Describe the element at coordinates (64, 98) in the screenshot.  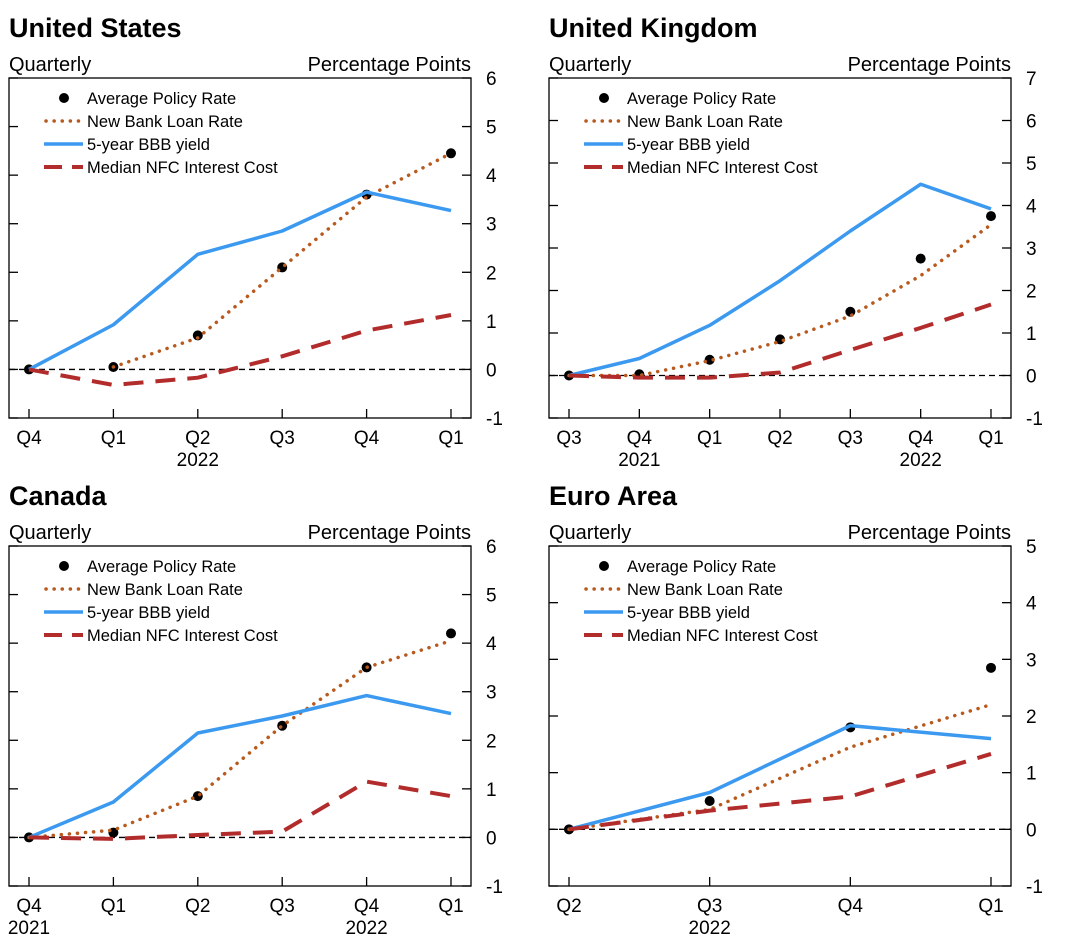
I see `legend-swatch-average-policy-rate` at that location.